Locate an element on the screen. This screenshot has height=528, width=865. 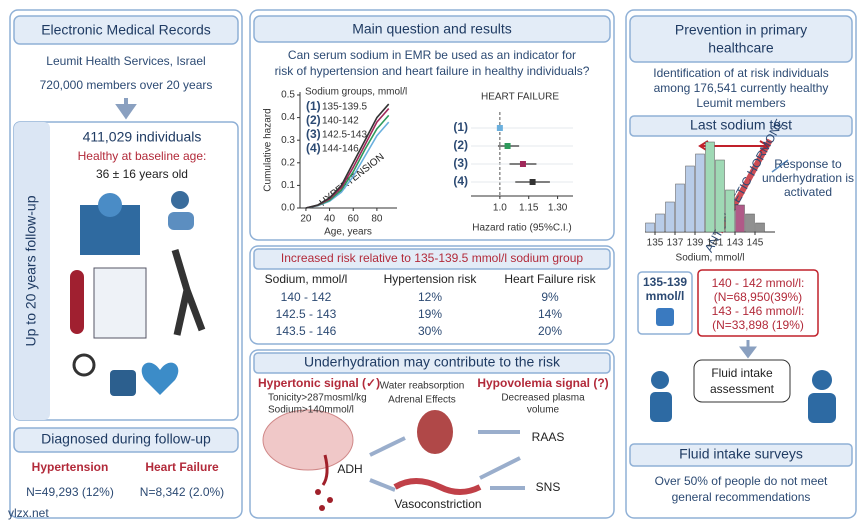
legend-label: 144-146 is located at coordinates (340, 149).